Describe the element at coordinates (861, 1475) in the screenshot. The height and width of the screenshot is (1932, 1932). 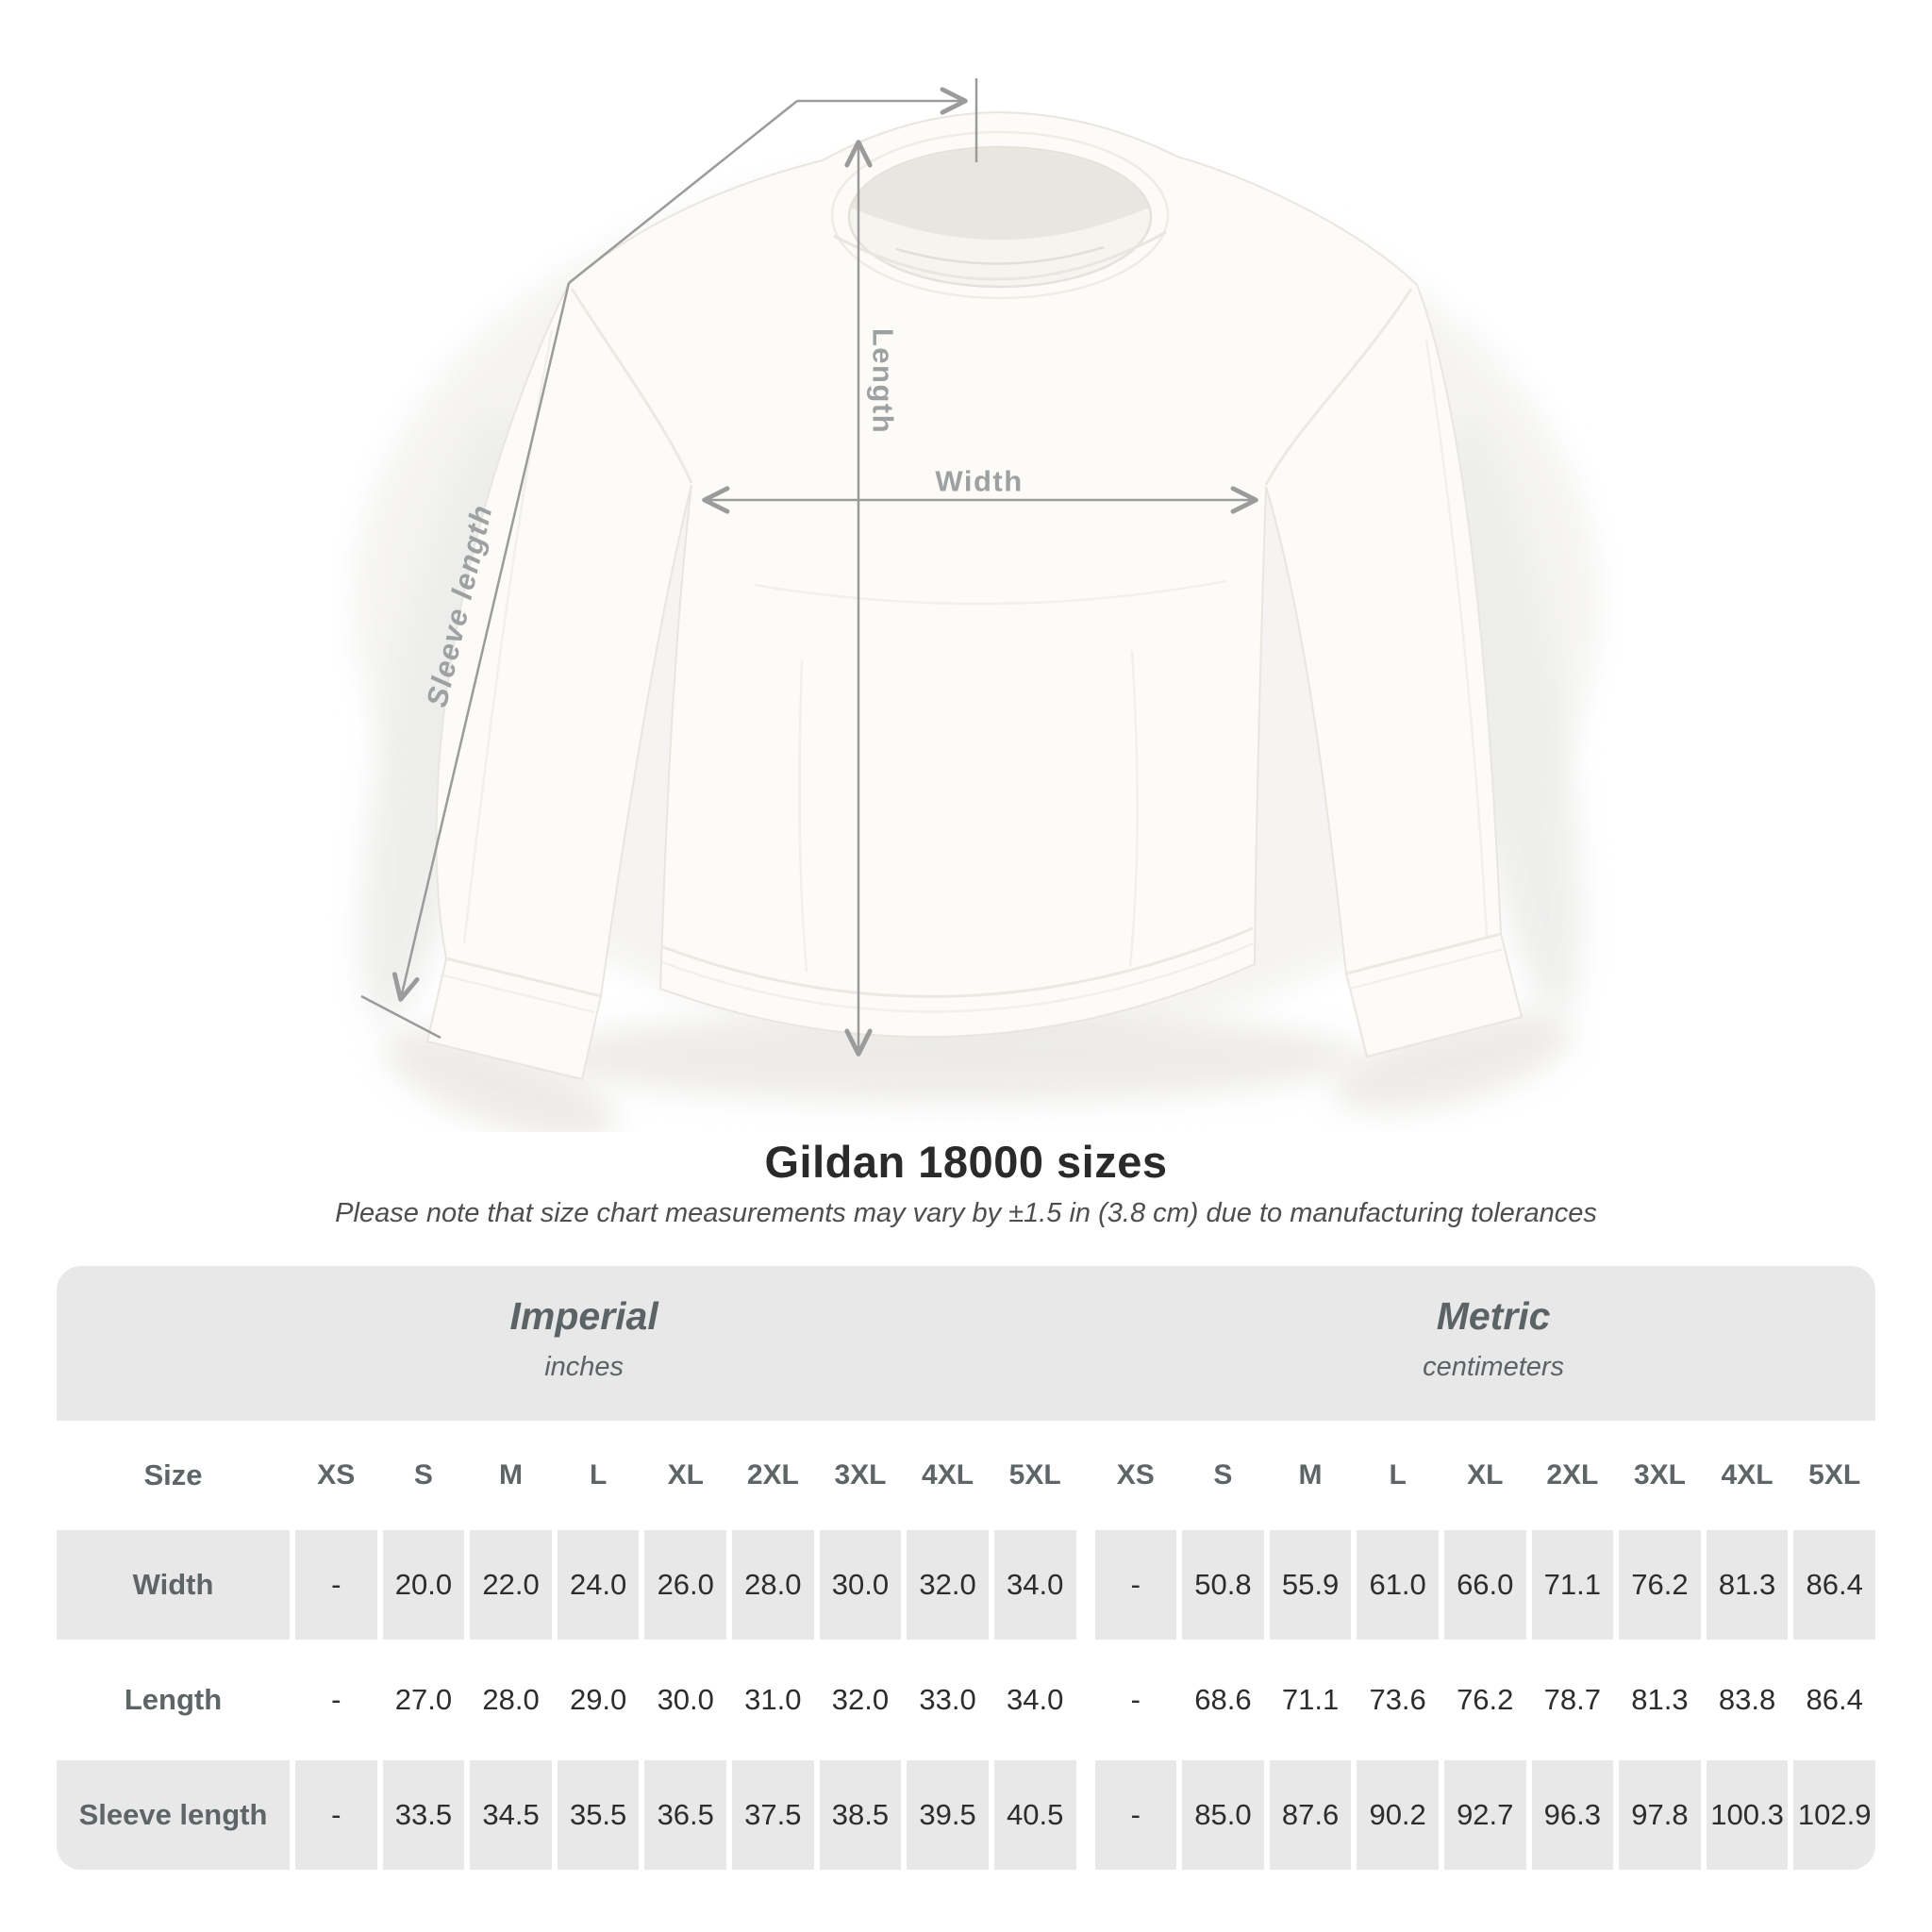
I see `imperial-size-header: 3XL` at that location.